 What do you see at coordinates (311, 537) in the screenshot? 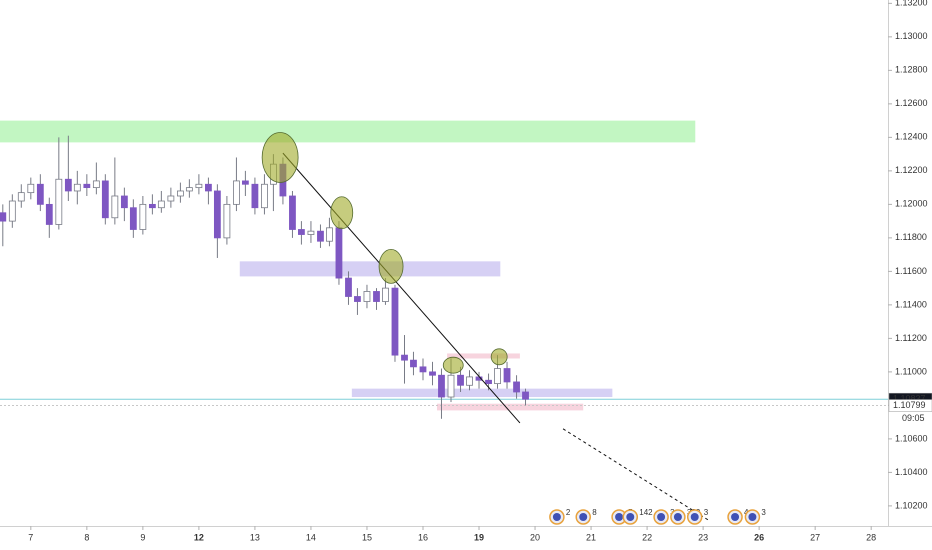
I see `x-tick-label: 14` at bounding box center [311, 537].